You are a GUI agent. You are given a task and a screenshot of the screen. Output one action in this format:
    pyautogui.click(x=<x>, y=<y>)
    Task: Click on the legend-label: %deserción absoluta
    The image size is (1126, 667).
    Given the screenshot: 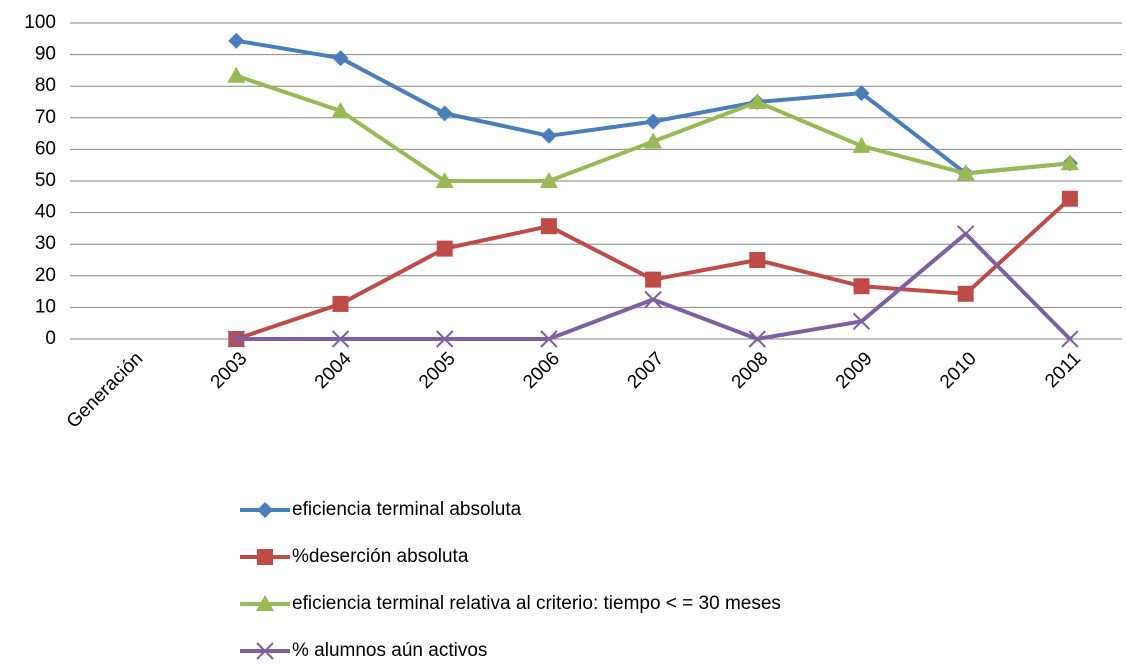 What is the action you would take?
    pyautogui.click(x=380, y=556)
    